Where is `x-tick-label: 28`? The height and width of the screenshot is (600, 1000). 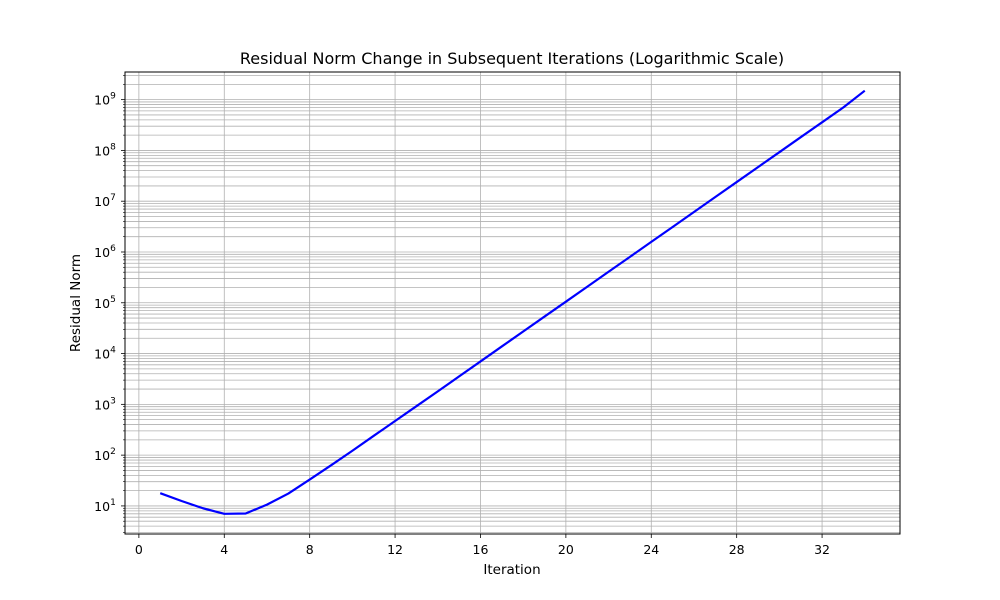
x-tick-label: 28 is located at coordinates (737, 549).